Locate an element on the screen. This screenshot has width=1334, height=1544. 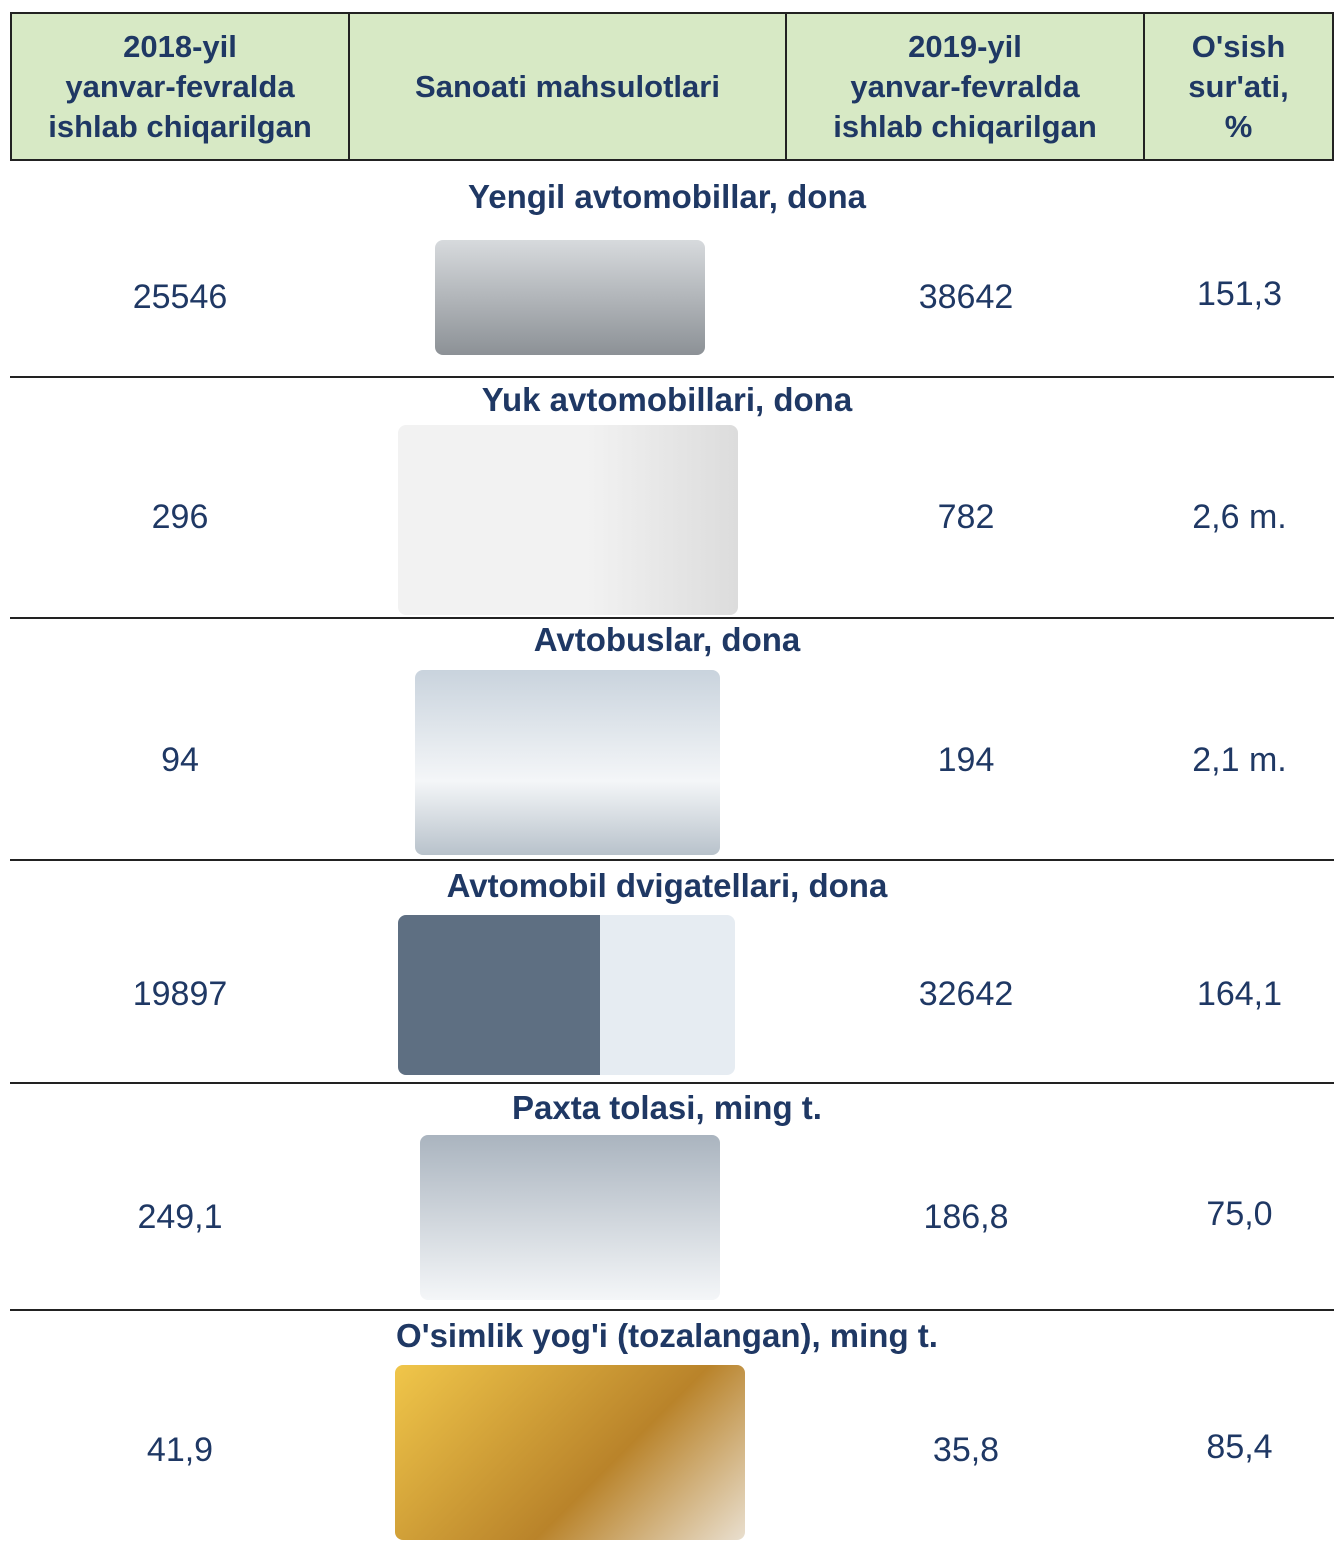
value-2019: 186,8 is located at coordinates (966, 1217).